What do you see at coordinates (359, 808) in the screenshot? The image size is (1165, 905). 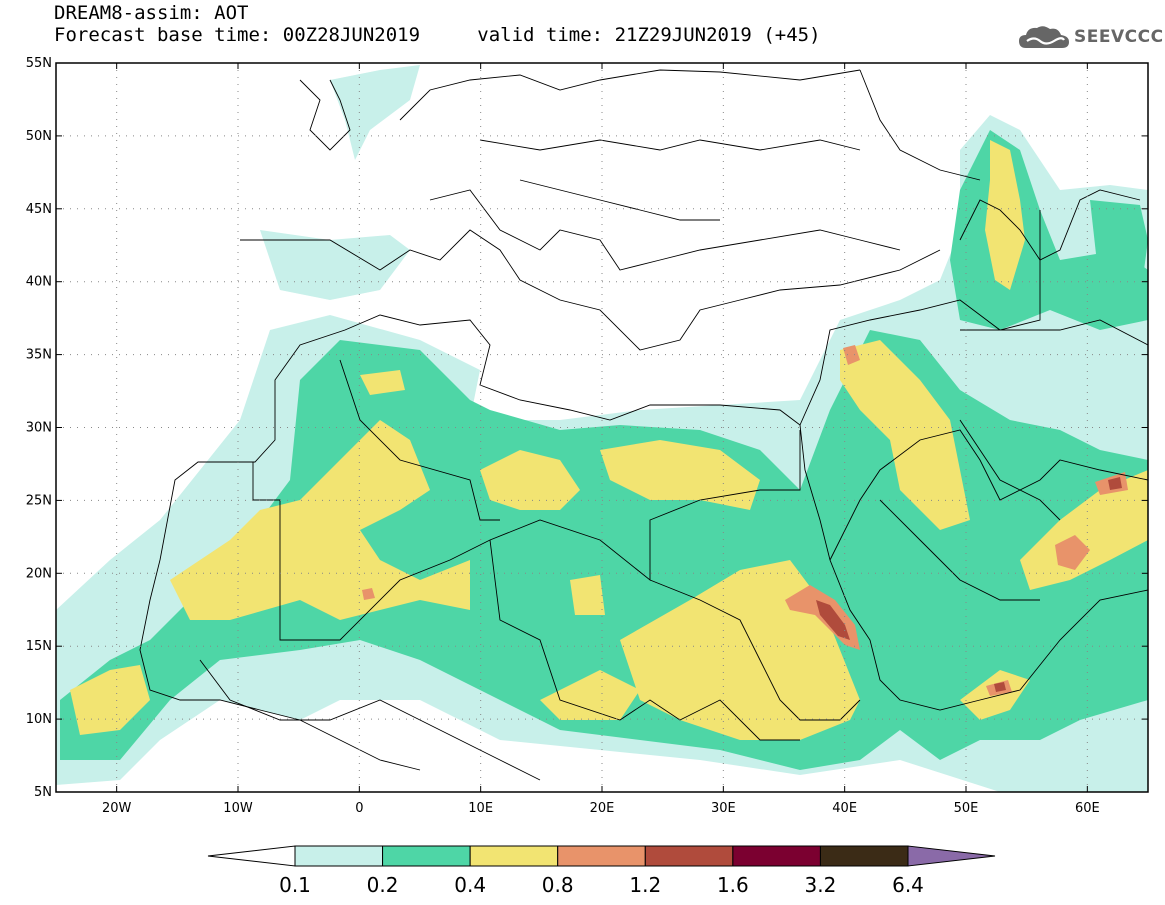 I see `lon-label: 0` at bounding box center [359, 808].